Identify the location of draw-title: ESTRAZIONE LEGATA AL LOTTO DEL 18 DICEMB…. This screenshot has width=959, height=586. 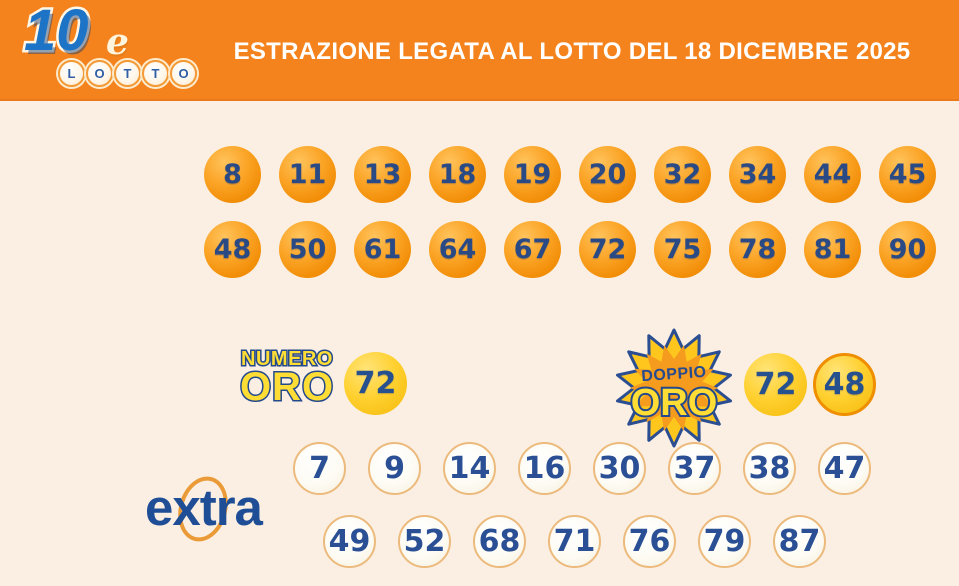
(572, 51).